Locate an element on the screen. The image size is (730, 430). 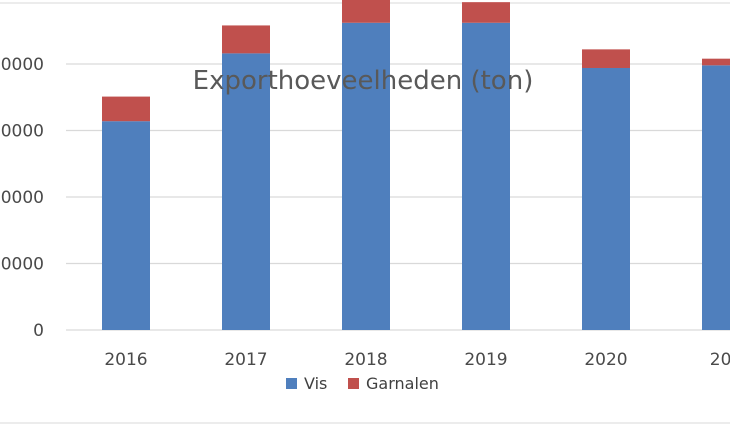
legend-label-garnalen: Garnalen is located at coordinates (402, 383).